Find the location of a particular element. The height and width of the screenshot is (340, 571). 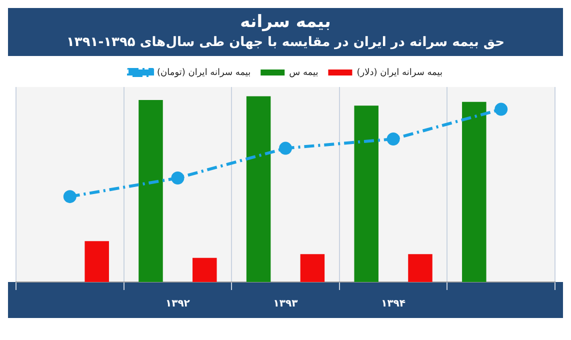

x-tick-label: ۱۳۹۳ is located at coordinates (285, 304).